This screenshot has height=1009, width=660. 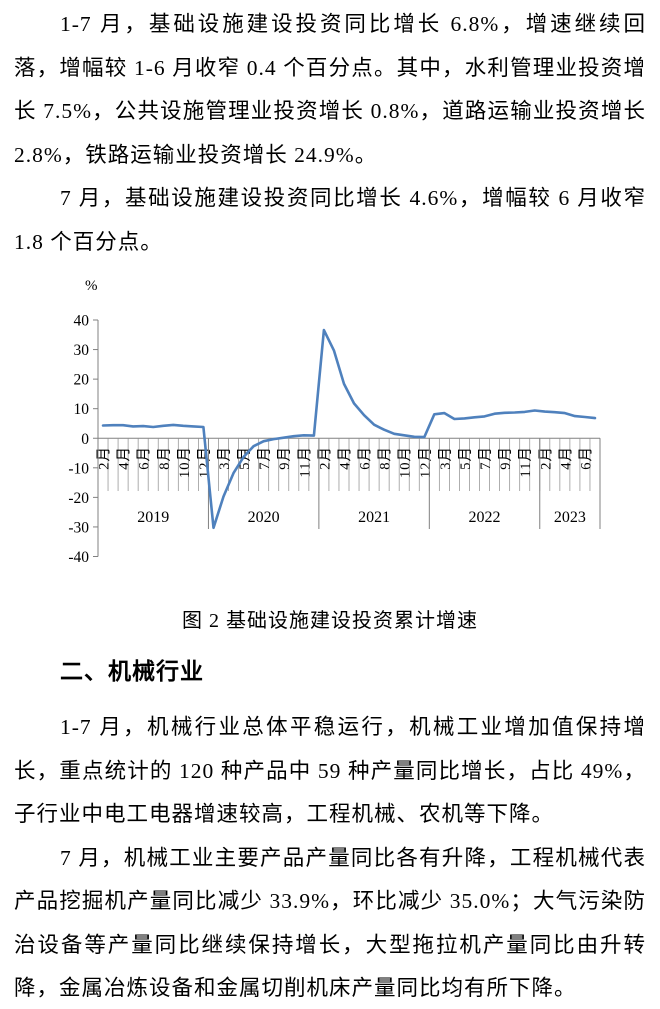 What do you see at coordinates (374, 517) in the screenshot?
I see `year-label: 2021` at bounding box center [374, 517].